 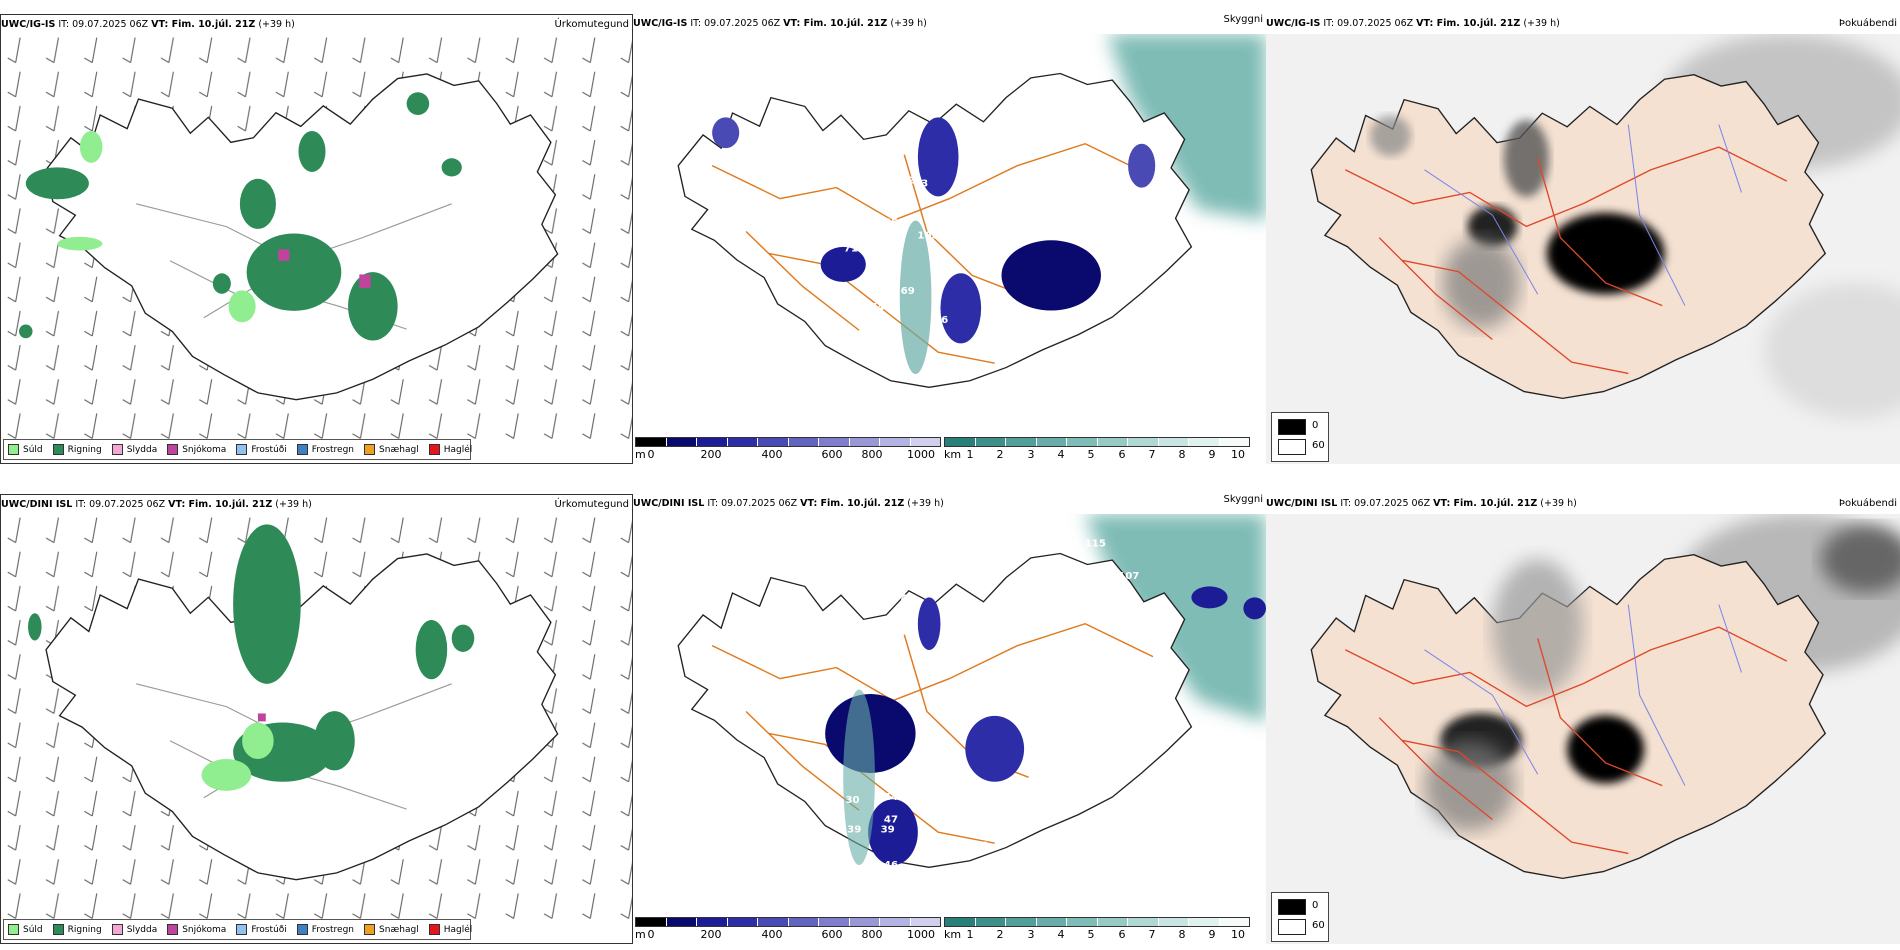 I want to click on cloud-base-label: 55, so click(x=891, y=223).